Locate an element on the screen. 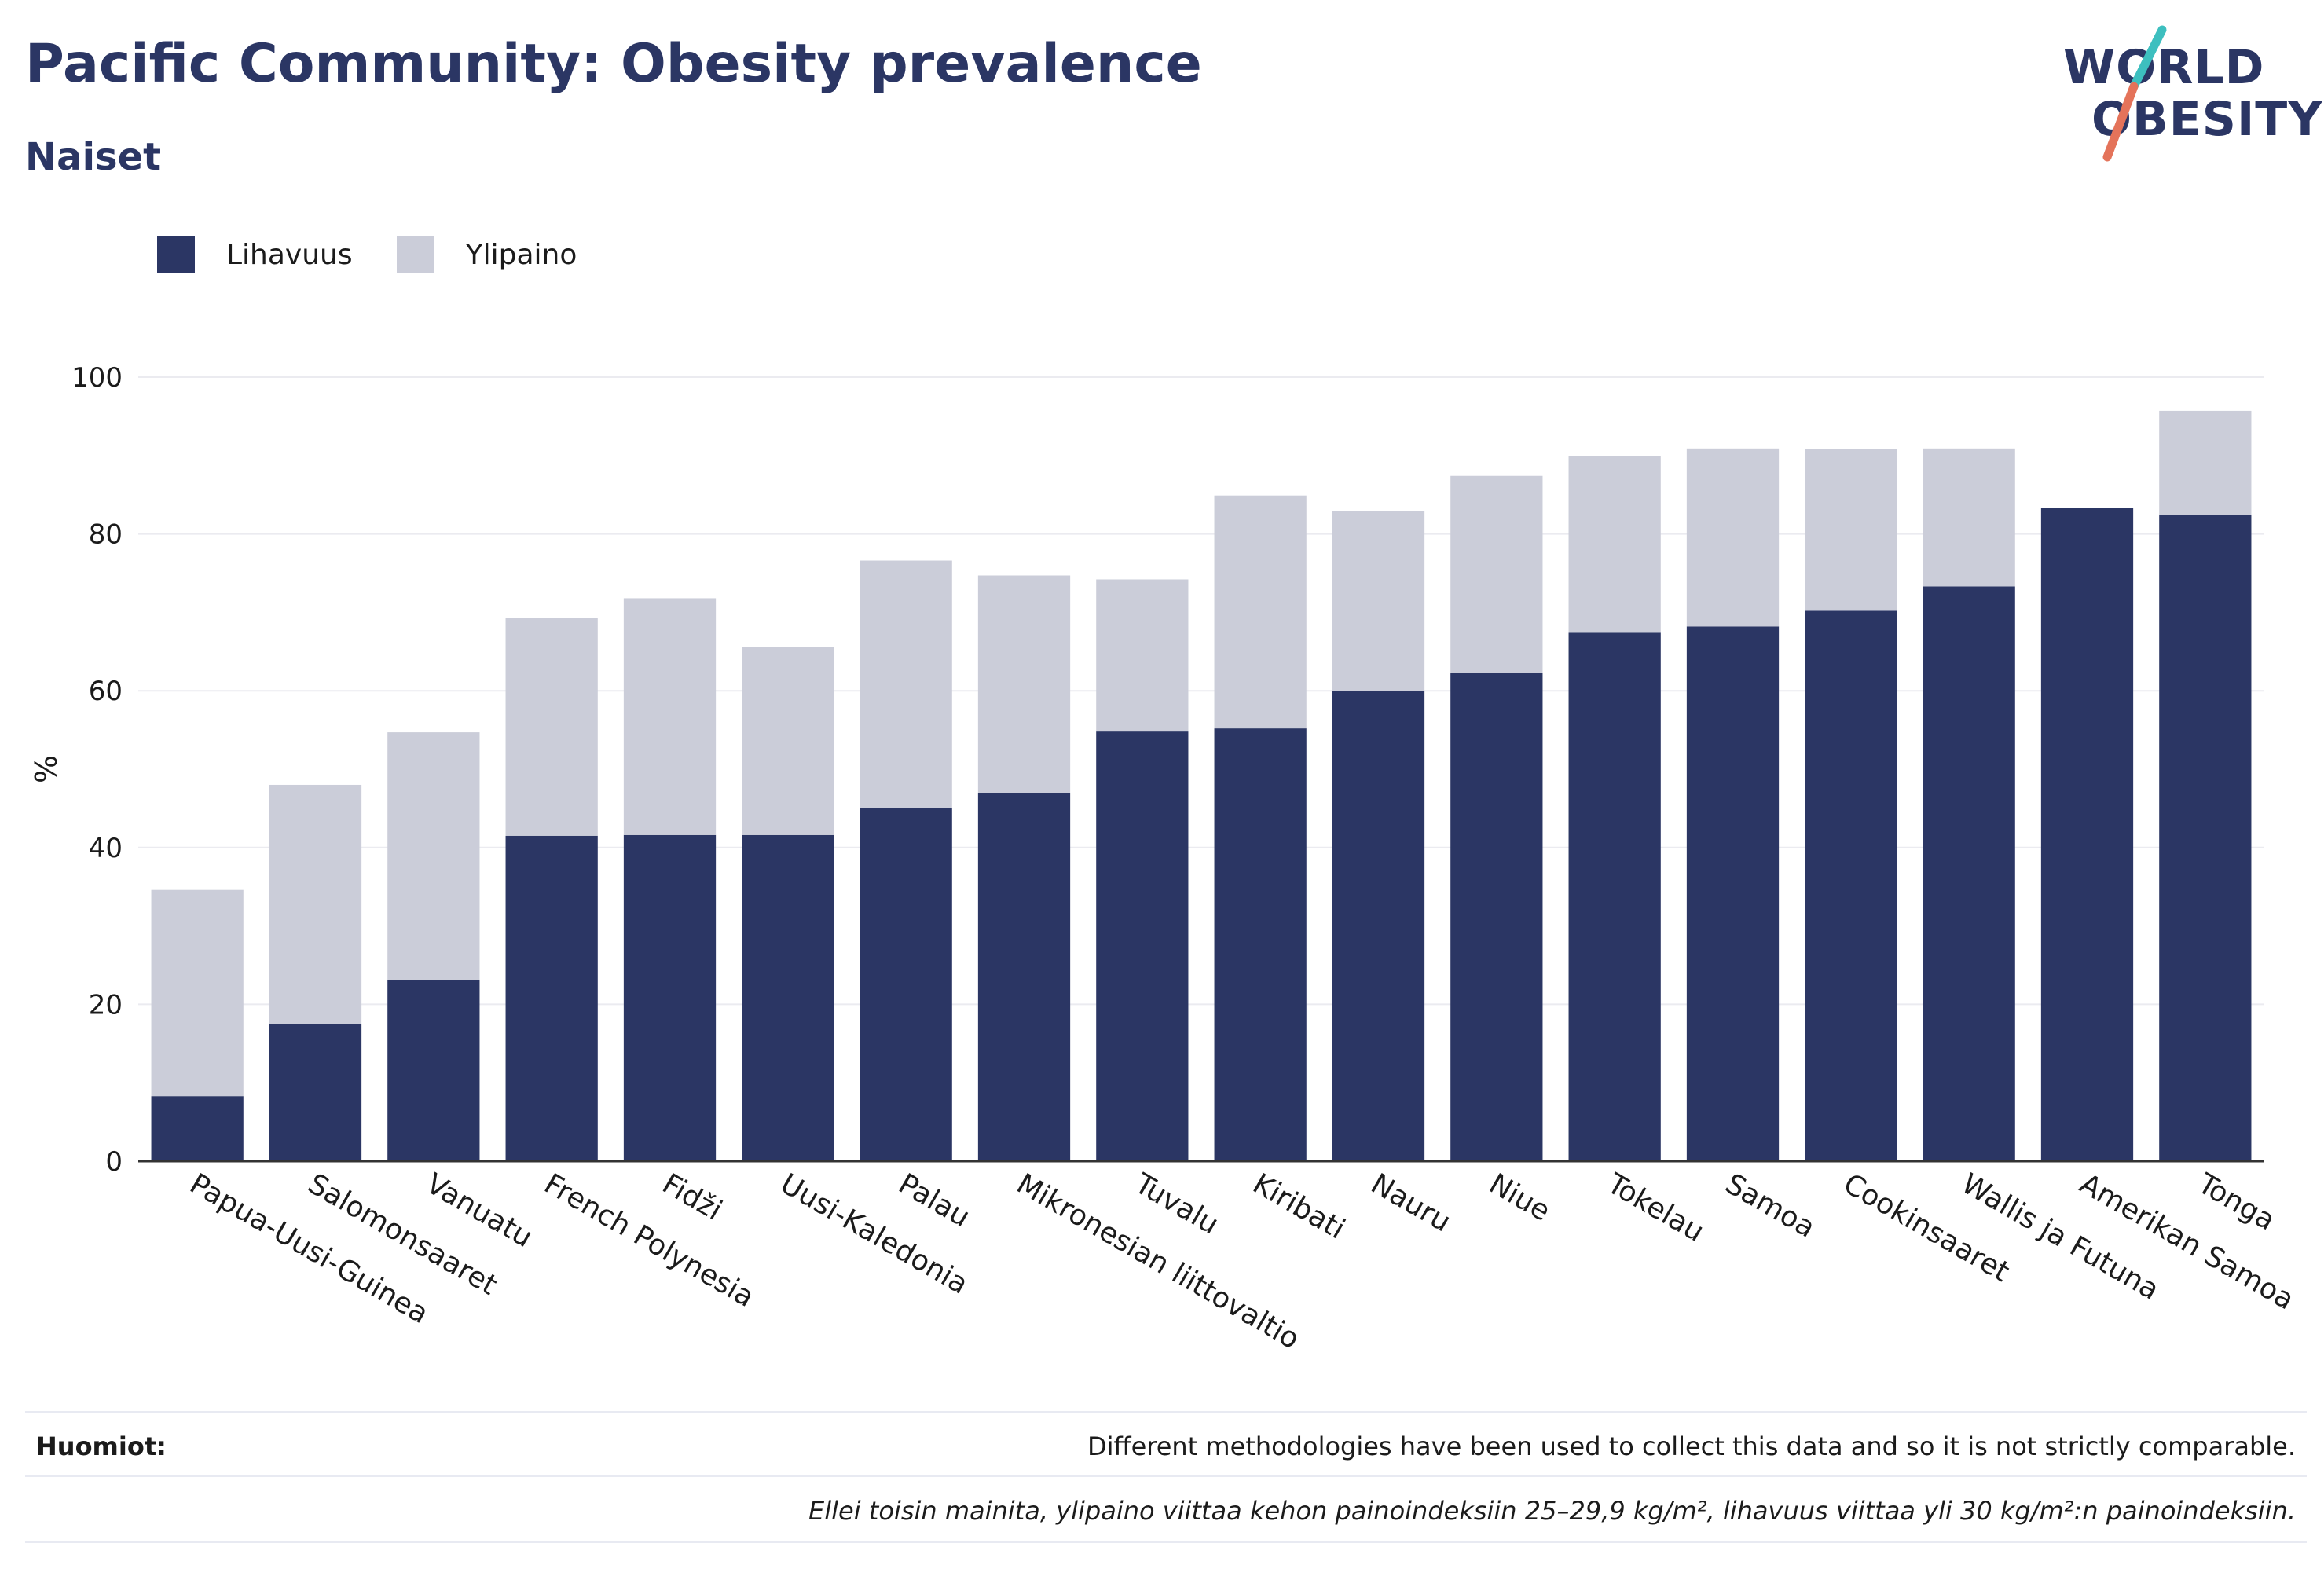 This screenshot has height=1576, width=2324. x-tick-label: Amerikan Samoa is located at coordinates (2187, 1241).